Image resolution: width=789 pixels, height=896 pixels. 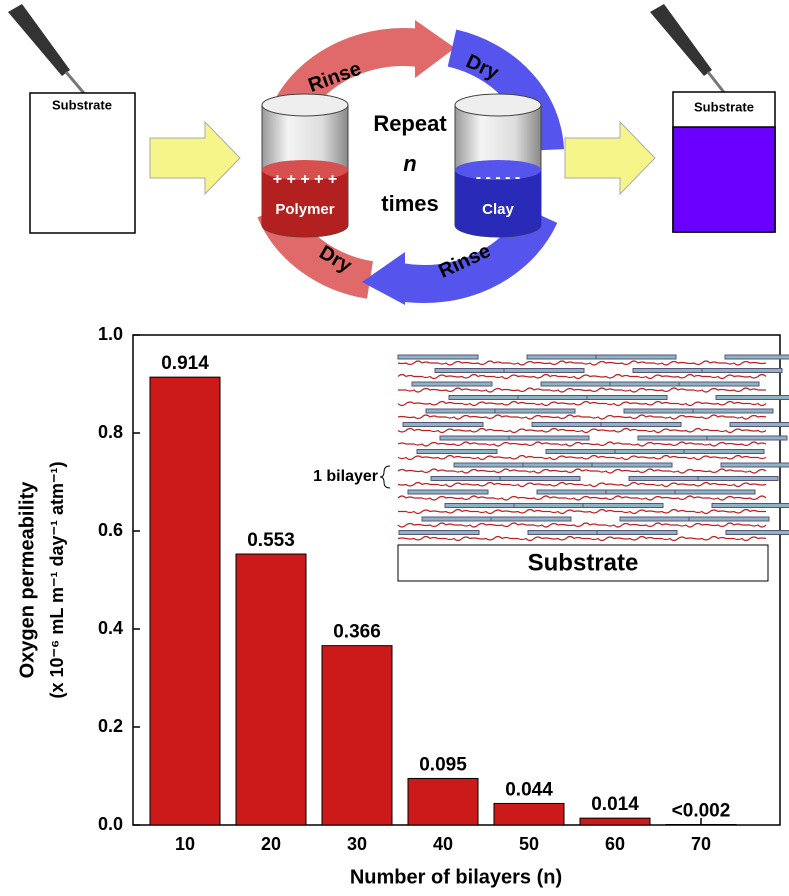 What do you see at coordinates (48, 51) in the screenshot?
I see `scalpel-left` at bounding box center [48, 51].